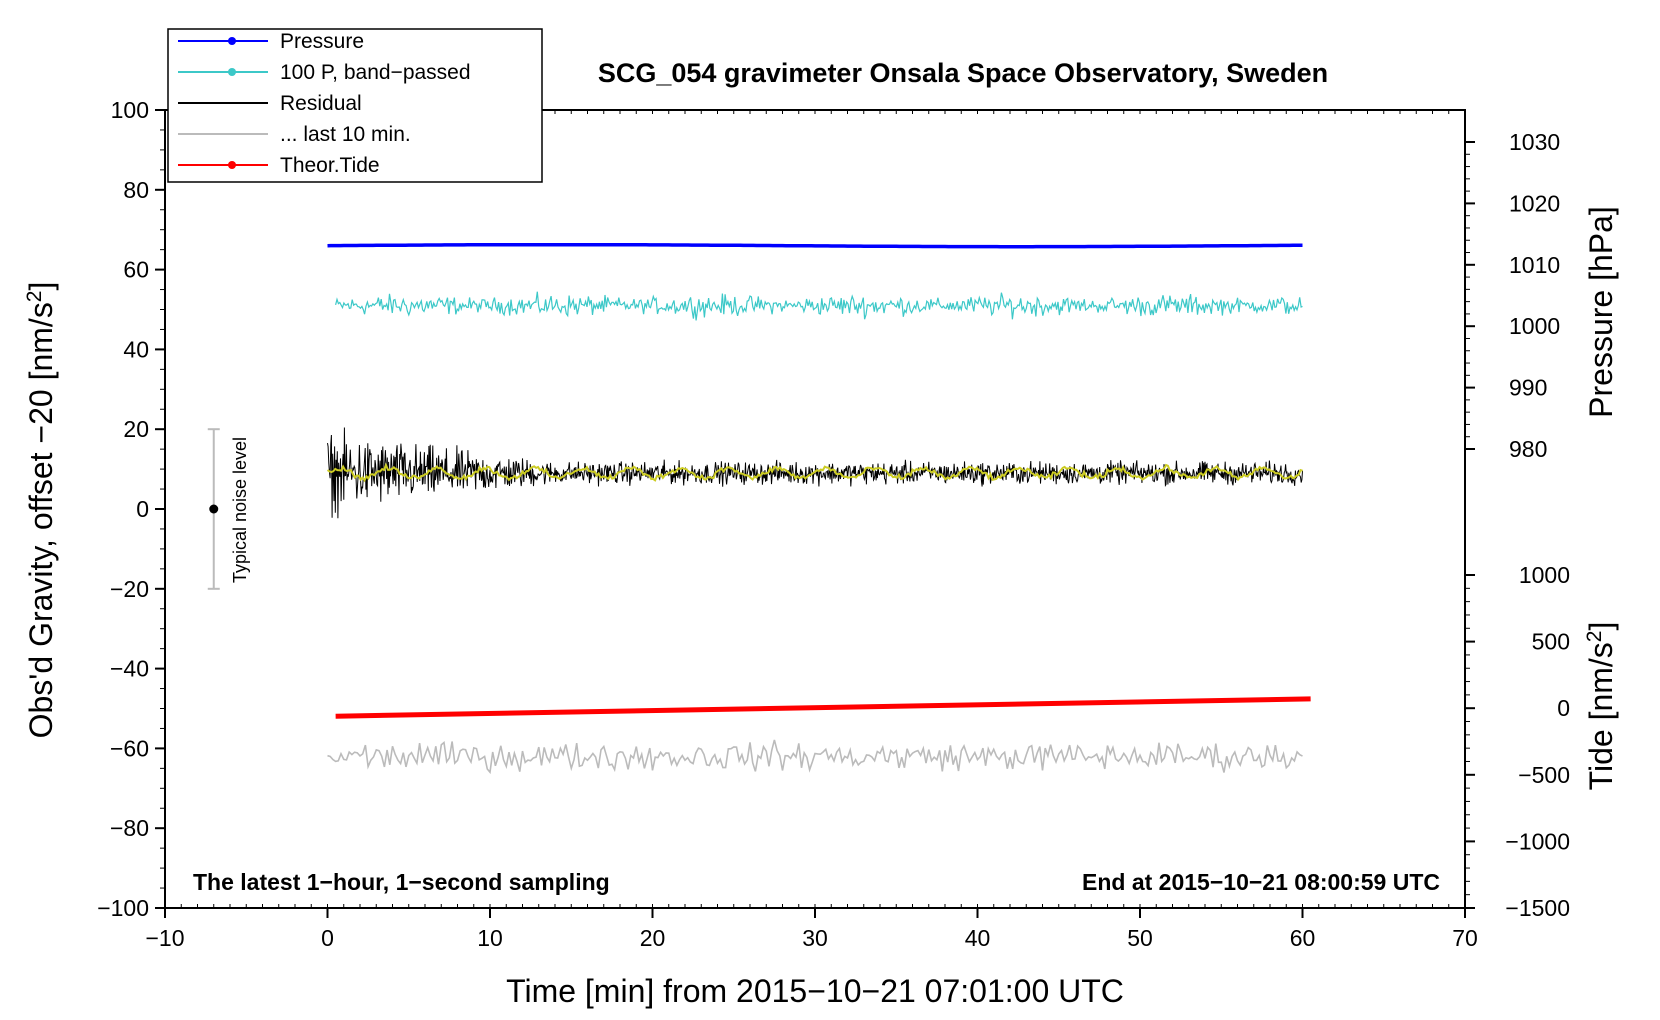 This screenshot has width=1660, height=1020. I want to click on y-axis-title-close: ], so click(41, 286).